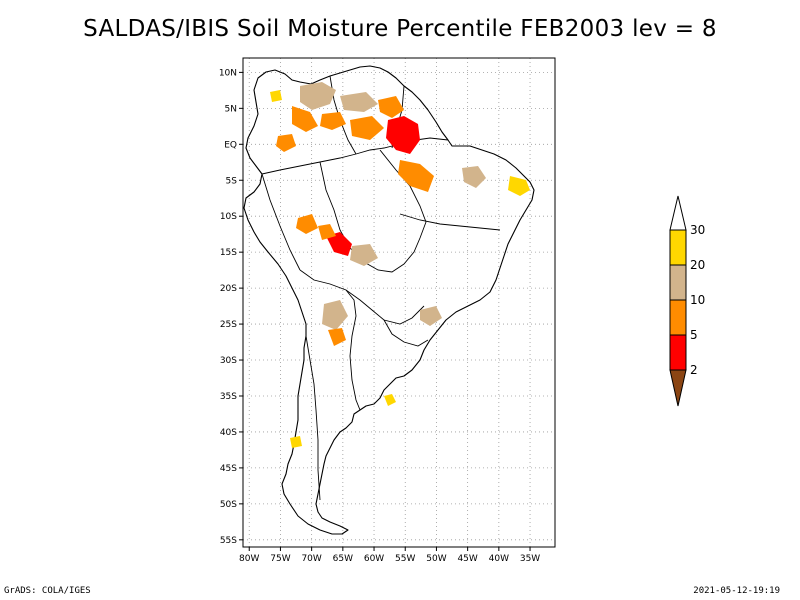 This screenshot has height=600, width=800. What do you see at coordinates (47, 591) in the screenshot?
I see `footer-credit: GrADS: COLA/IGES` at bounding box center [47, 591].